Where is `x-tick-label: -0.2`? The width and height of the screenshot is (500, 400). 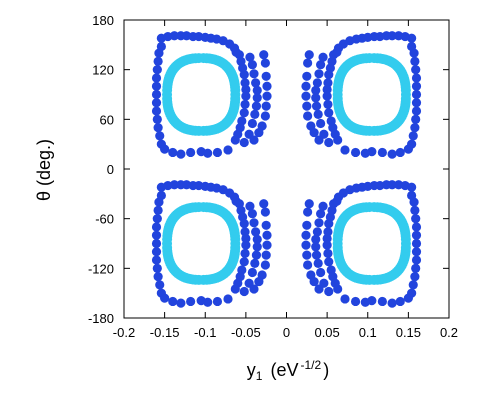
x-tick-label: -0.2 is located at coordinates (124, 332).